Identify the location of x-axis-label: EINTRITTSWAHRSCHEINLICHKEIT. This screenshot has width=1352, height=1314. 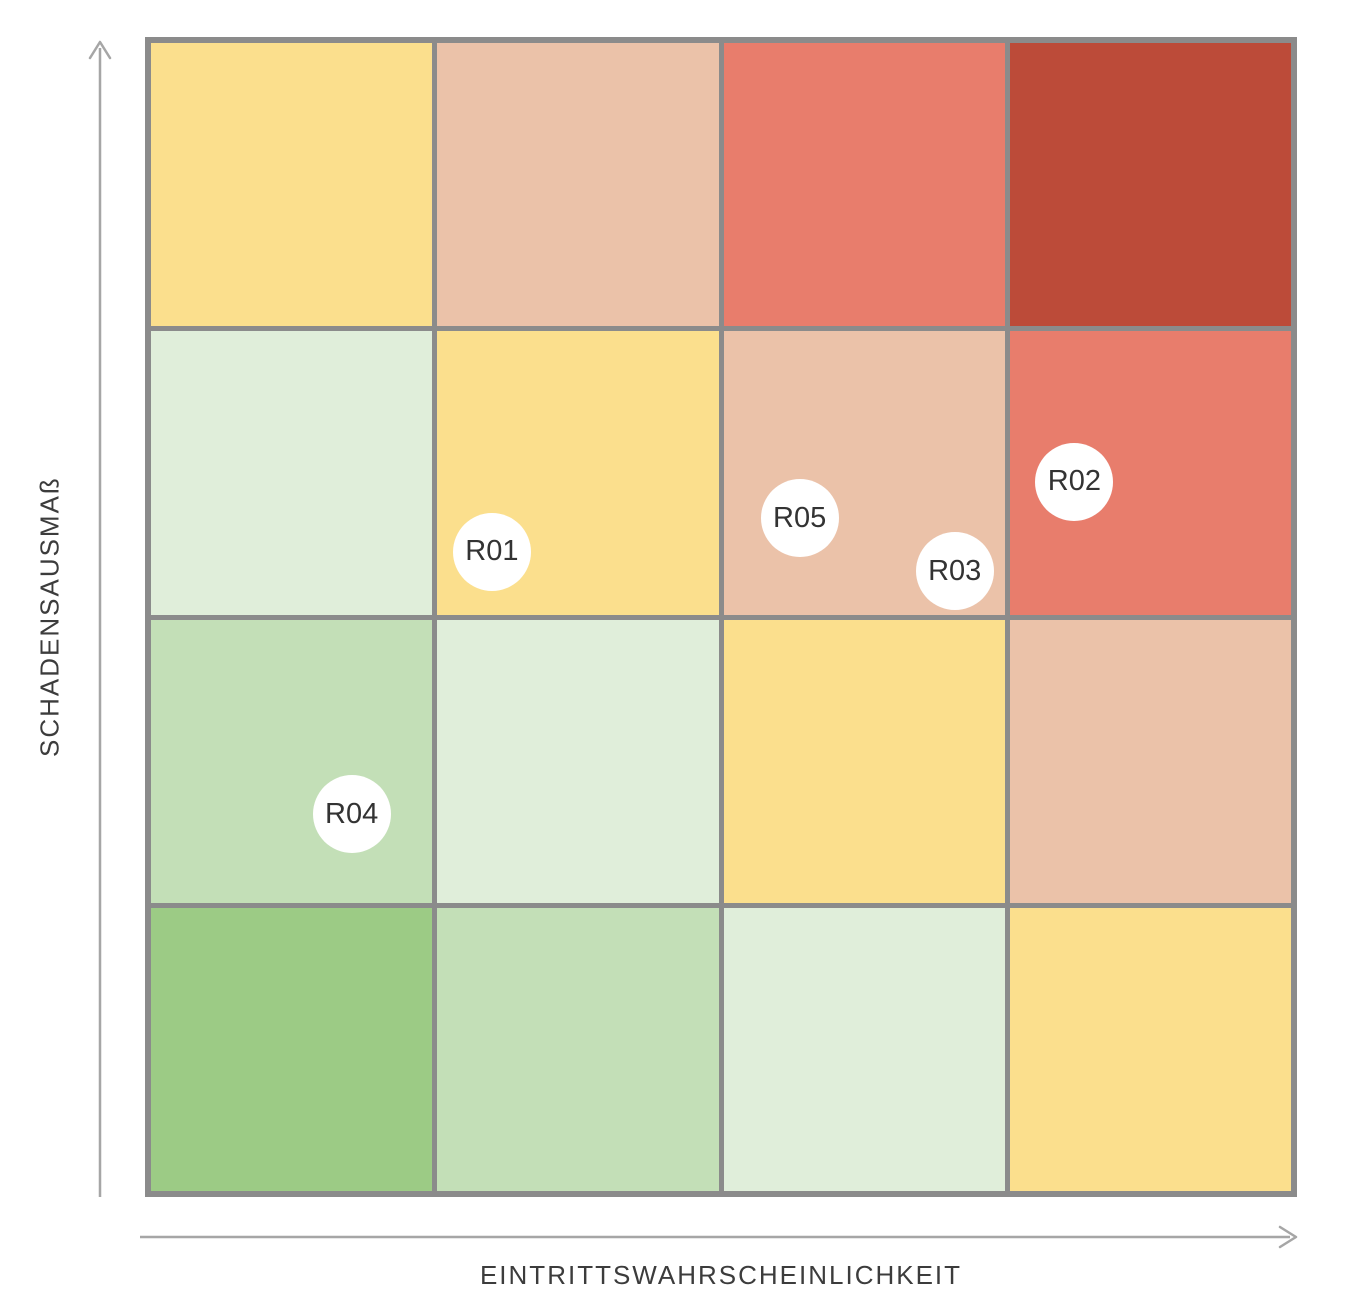
(721, 1275).